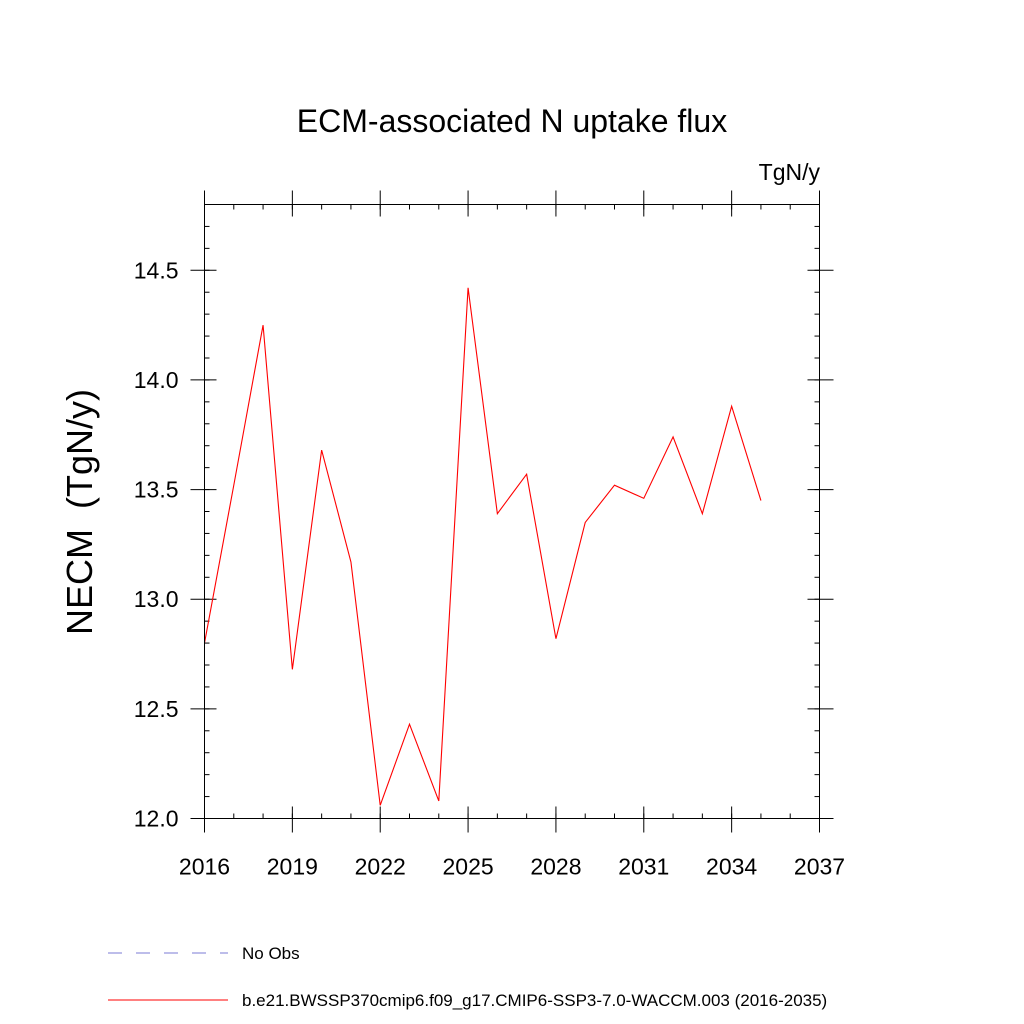 The width and height of the screenshot is (1024, 1024). I want to click on x-tick-label: 2022, so click(380, 867).